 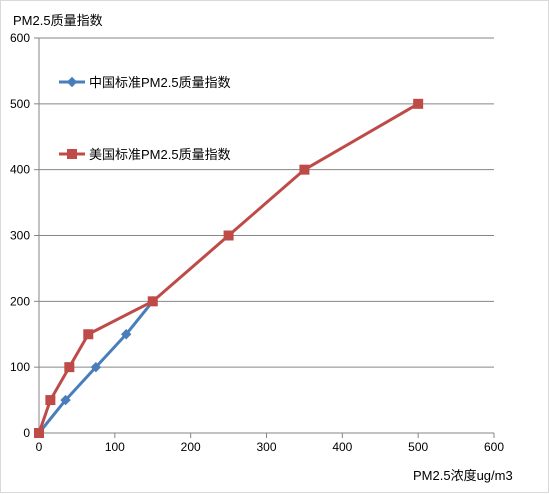 I want to click on y-tick-labels: 0 100 200 300 400 500 600, so click(x=20, y=235).